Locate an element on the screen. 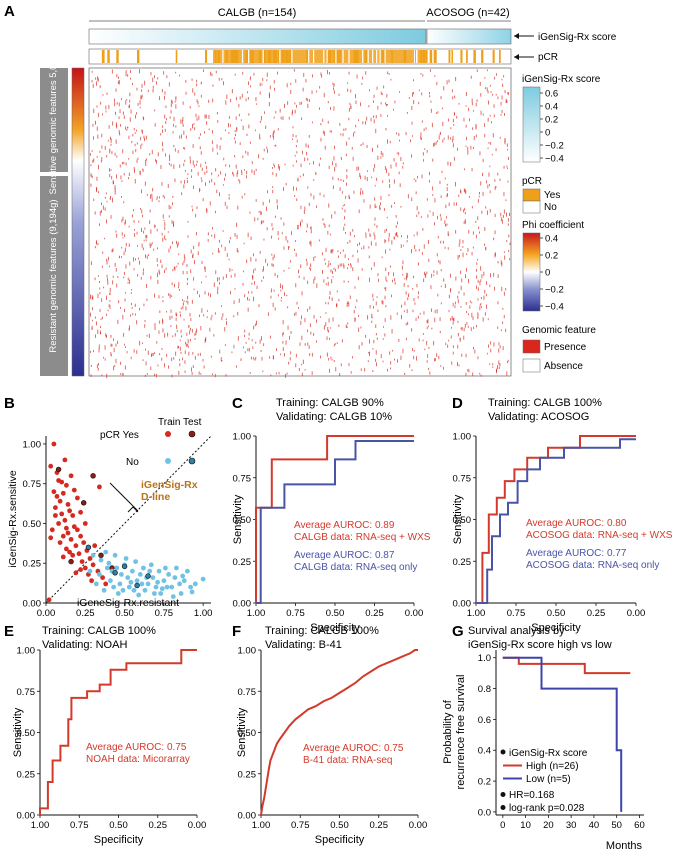 The width and height of the screenshot is (685, 853). legend-phi-ticks: 0.40.20−0.2−0.4 is located at coordinates (552, 273).